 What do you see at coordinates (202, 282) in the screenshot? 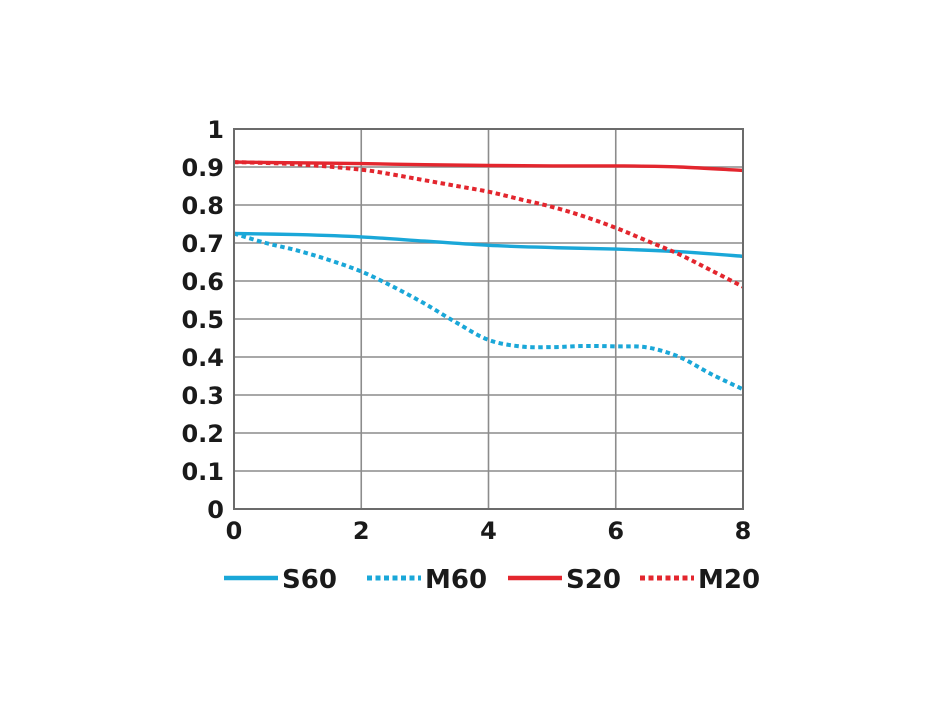
I see `y-tick-label: 0.6` at bounding box center [202, 282].